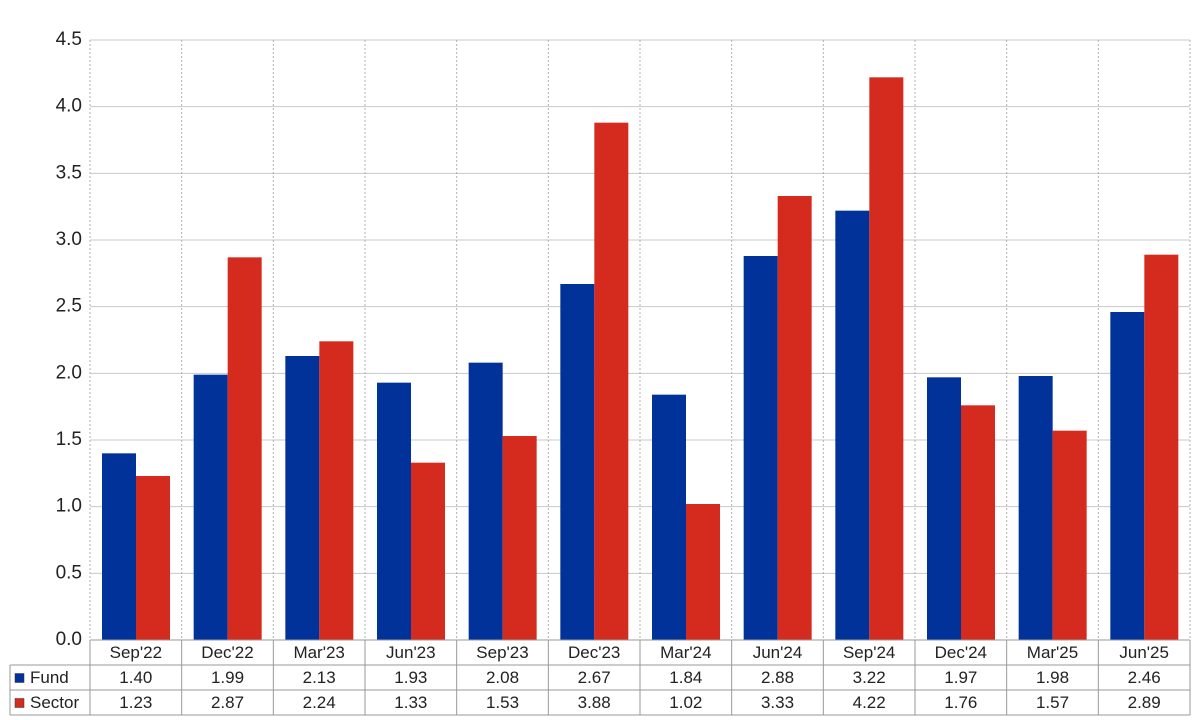 The width and height of the screenshot is (1200, 720). Describe the element at coordinates (69, 106) in the screenshot. I see `y-tick-label: 4.0` at that location.